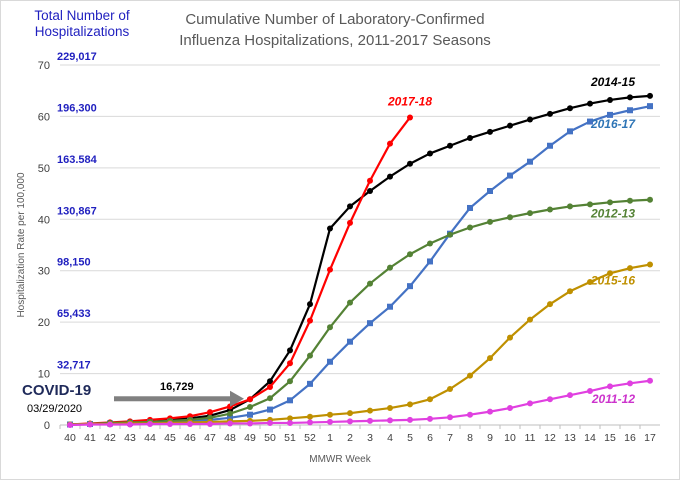  I want to click on y-tick-label: 20, so click(44, 323).